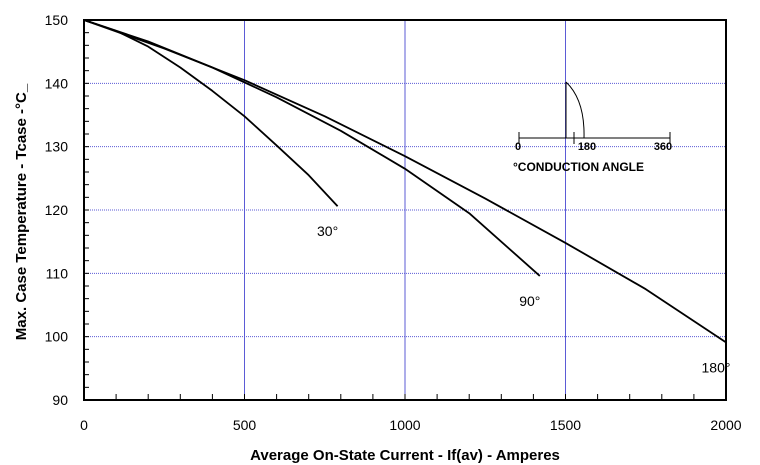 Image resolution: width=760 pixels, height=465 pixels. What do you see at coordinates (327, 231) in the screenshot?
I see `series-label-0: 30°` at bounding box center [327, 231].